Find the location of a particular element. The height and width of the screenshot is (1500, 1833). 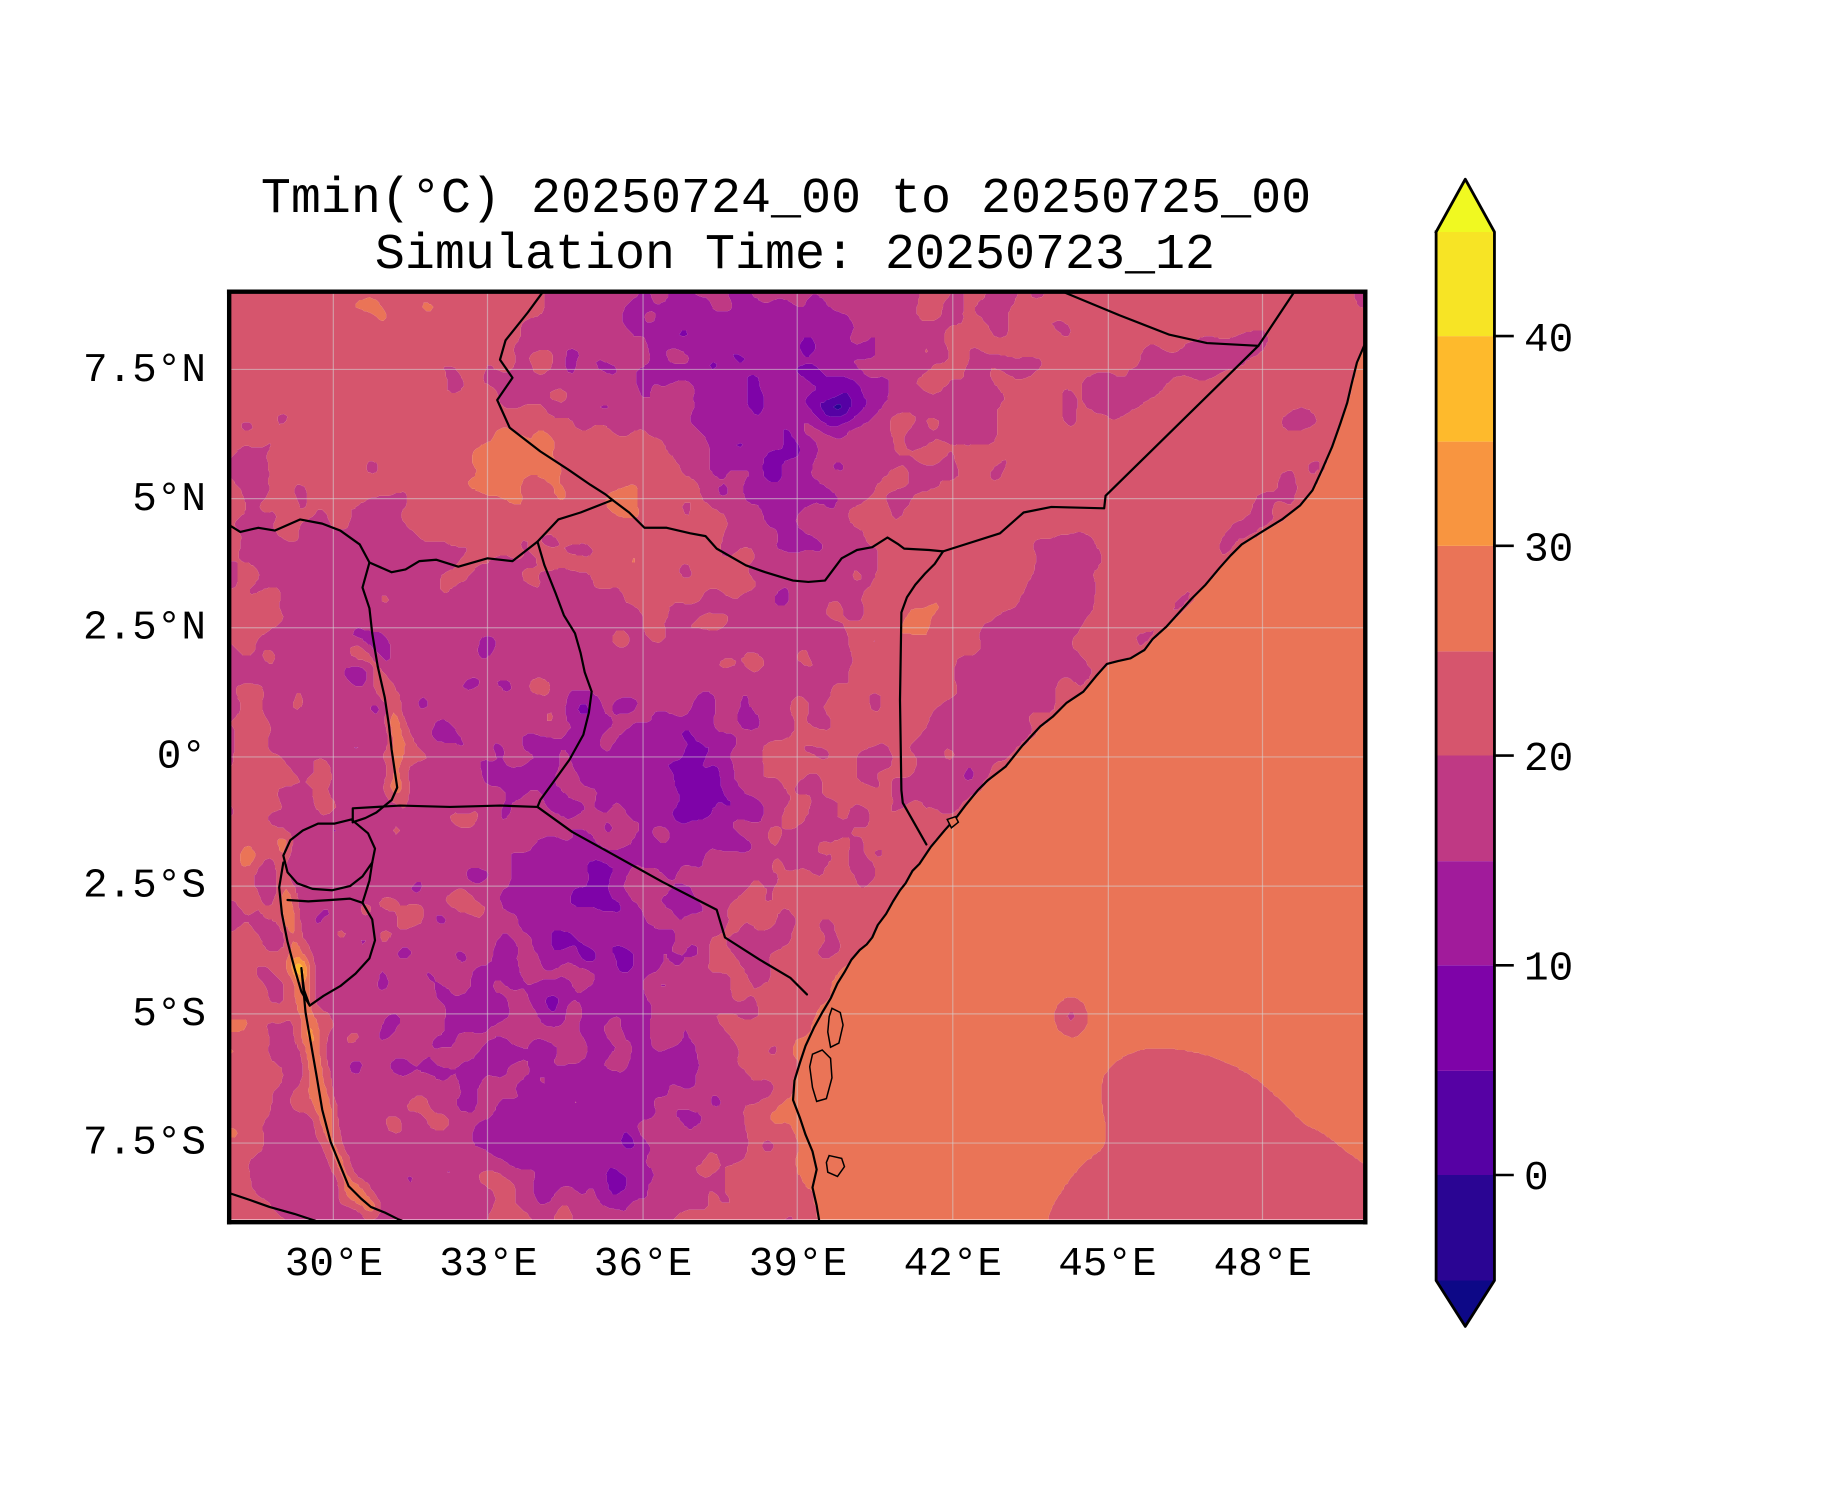

svg-text: 2.5°S is located at coordinates (144, 886).